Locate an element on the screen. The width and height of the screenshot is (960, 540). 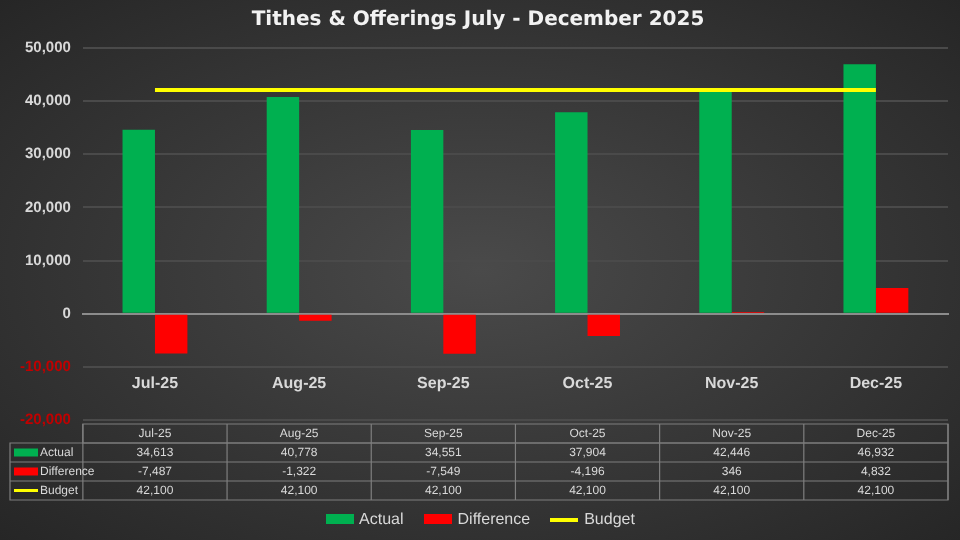
chart-title: Tithes & Offerings July - December 2025 is located at coordinates (478, 20).